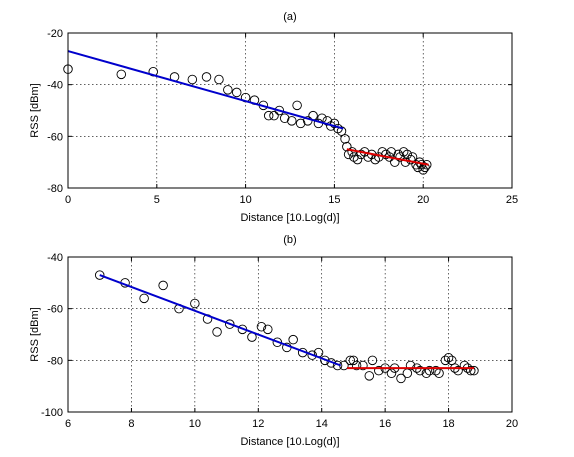 The width and height of the screenshot is (574, 457). Describe the element at coordinates (68, 200) in the screenshot. I see `x-tick-label: 0` at that location.